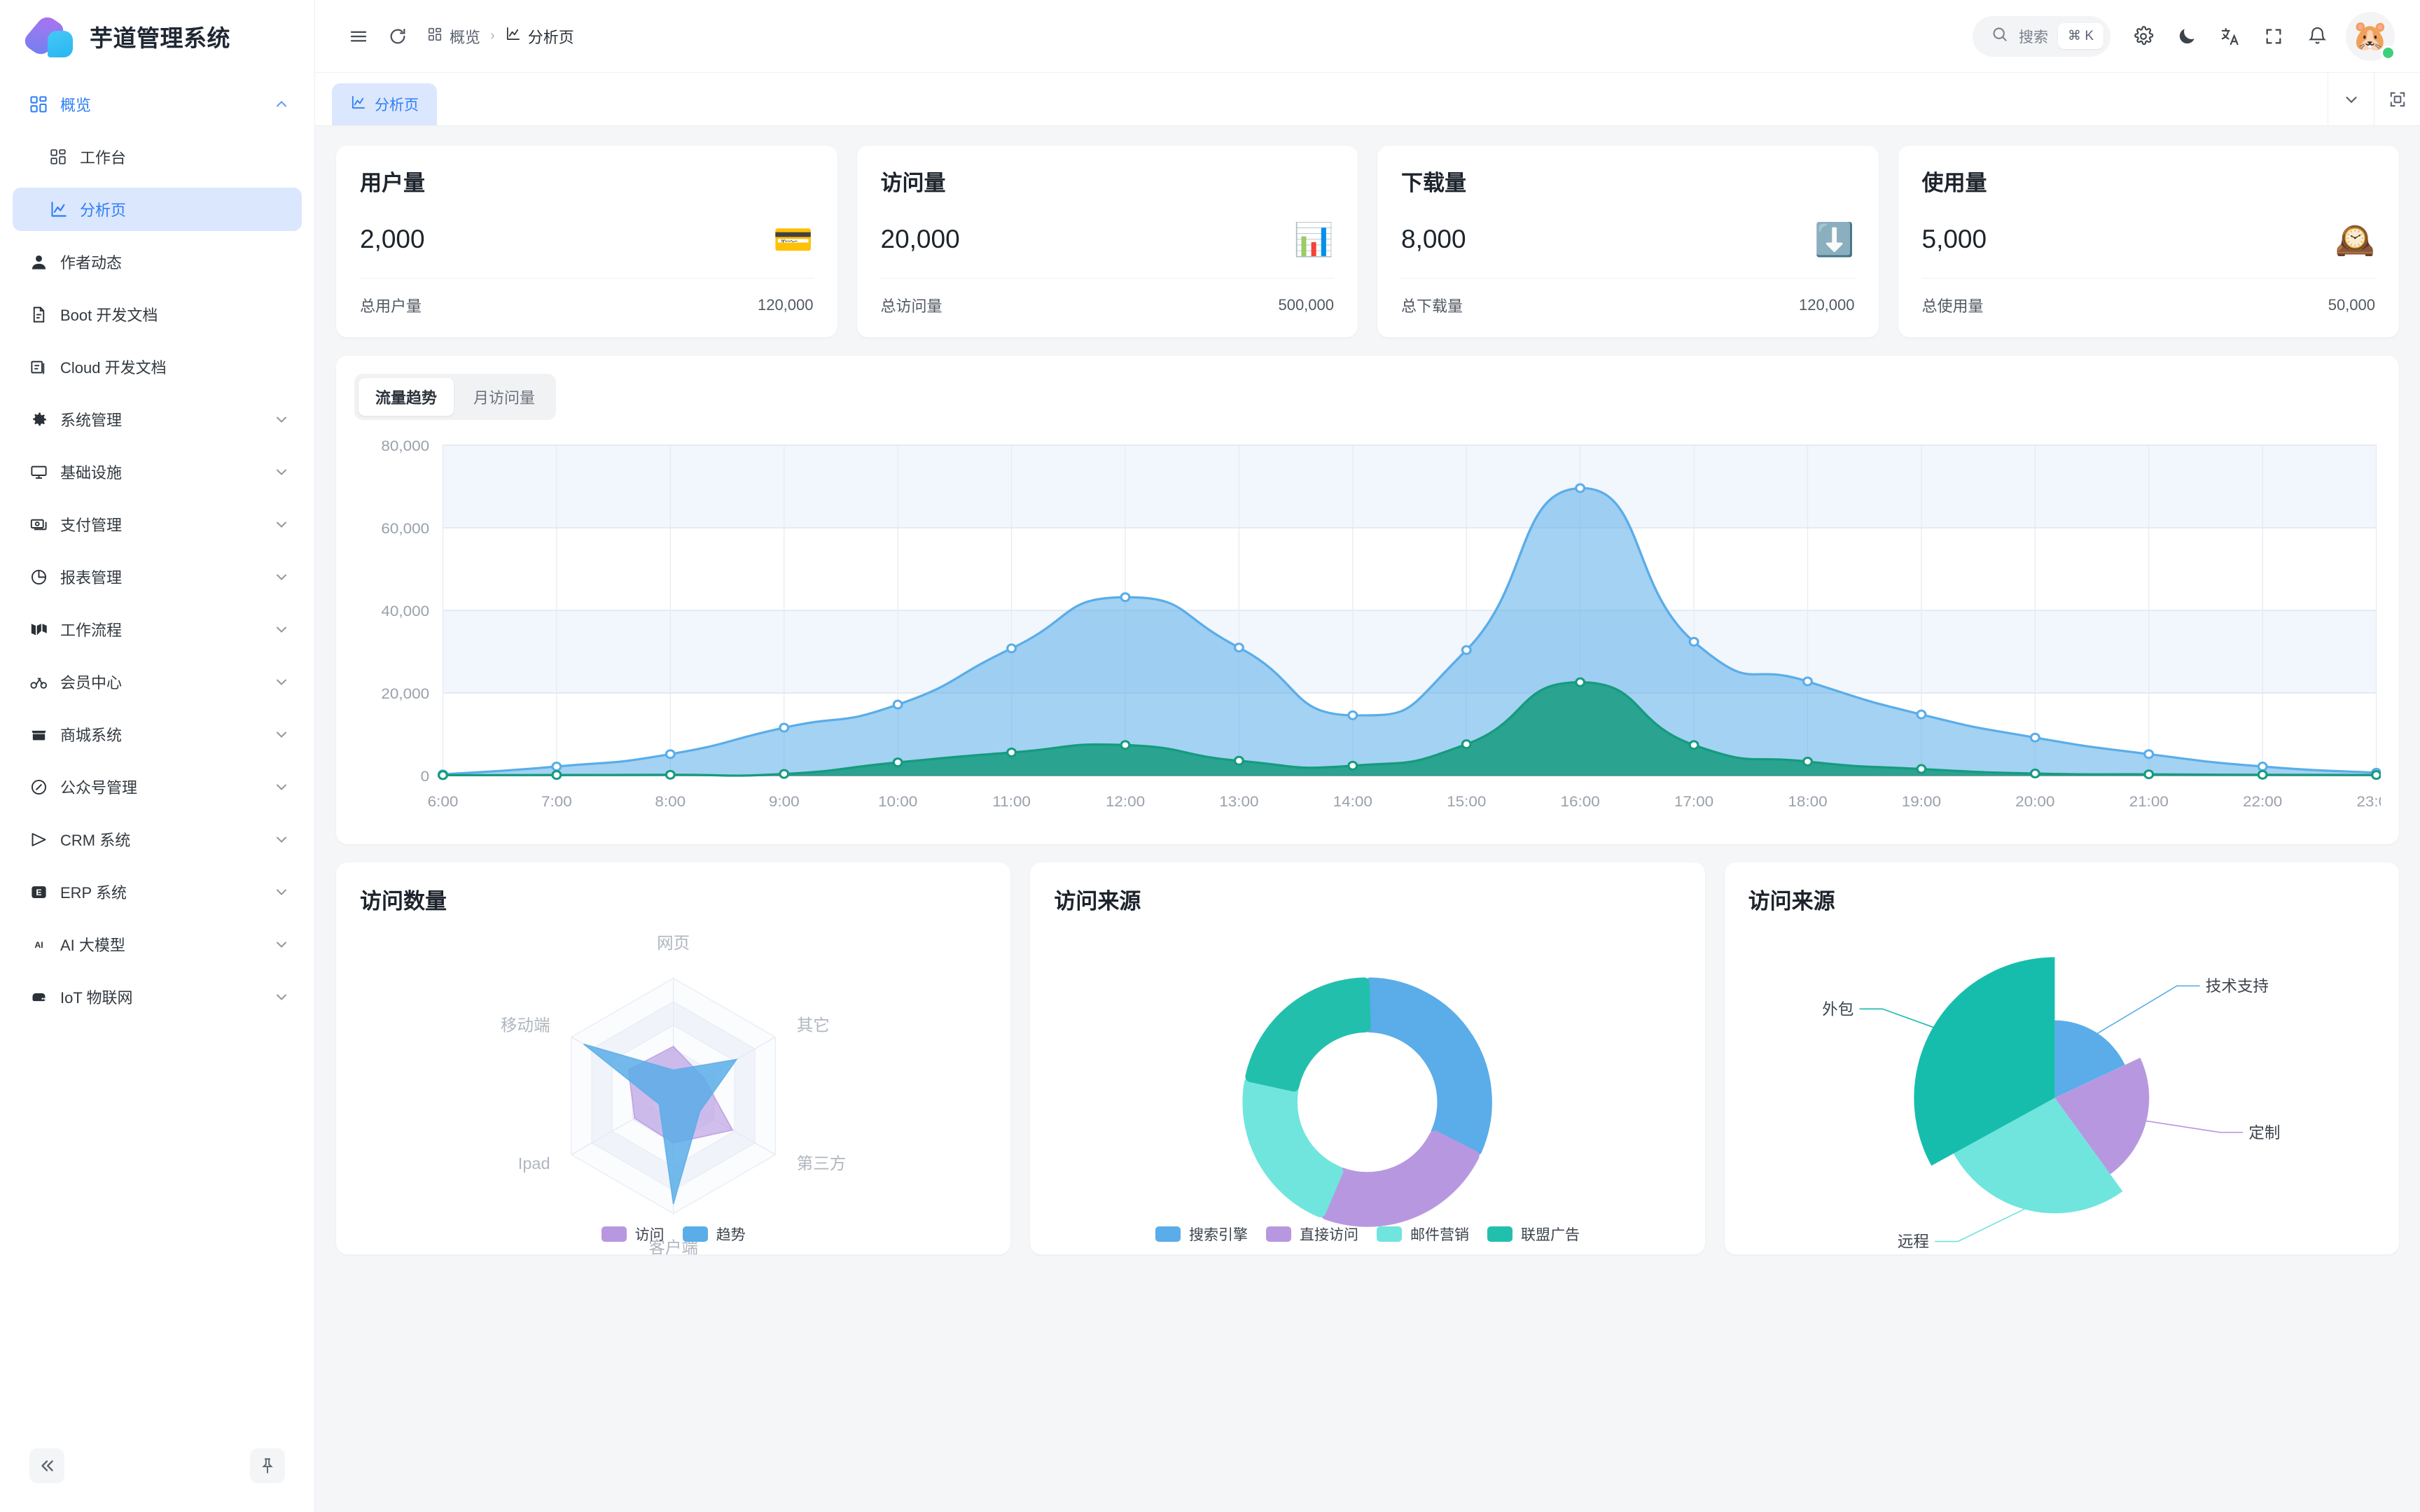 This screenshot has width=2420, height=1512. Describe the element at coordinates (2143, 36) in the screenshot. I see `gear-icon` at that location.